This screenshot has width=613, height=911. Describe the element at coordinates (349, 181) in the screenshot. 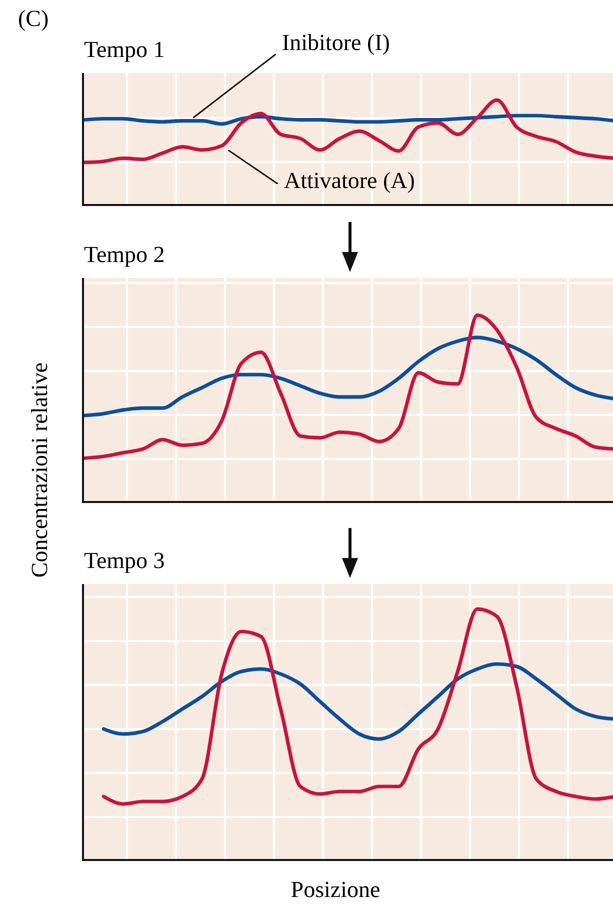

I see `series-label: Attivatore (A)` at that location.